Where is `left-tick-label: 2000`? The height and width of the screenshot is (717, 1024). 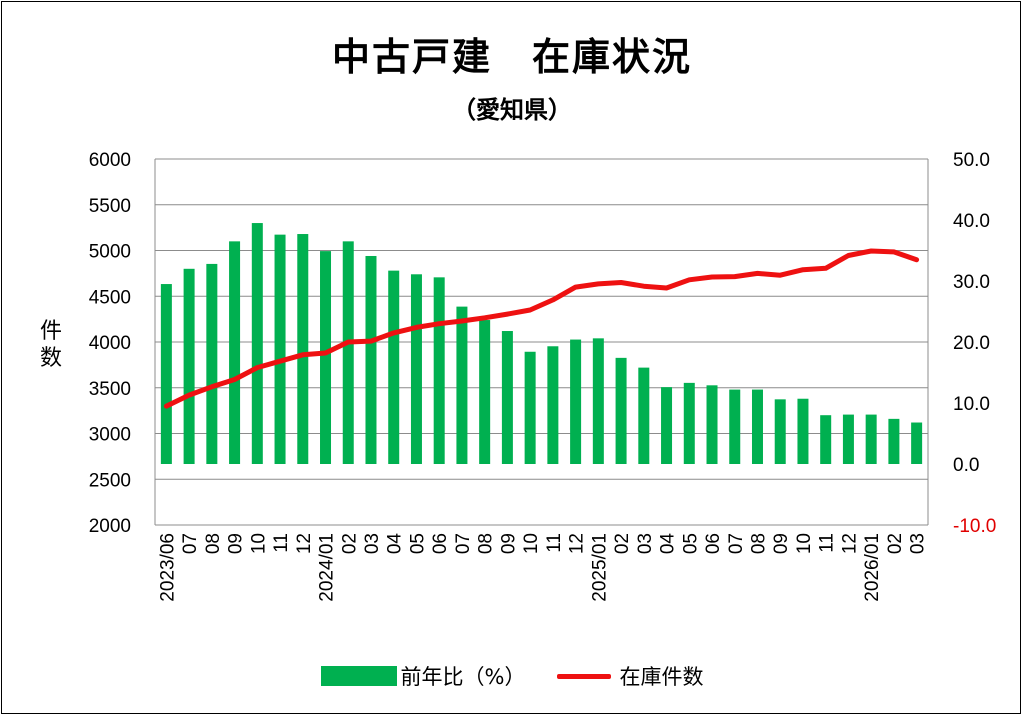 left-tick-label: 2000 is located at coordinates (110, 526).